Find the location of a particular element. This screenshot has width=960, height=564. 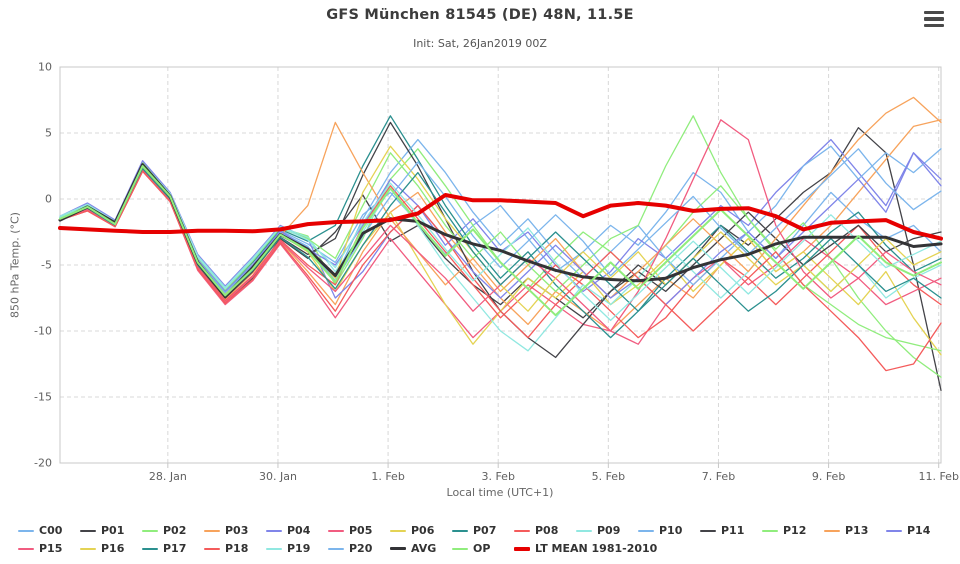

legend-item-p20: P20 is located at coordinates (359, 548).